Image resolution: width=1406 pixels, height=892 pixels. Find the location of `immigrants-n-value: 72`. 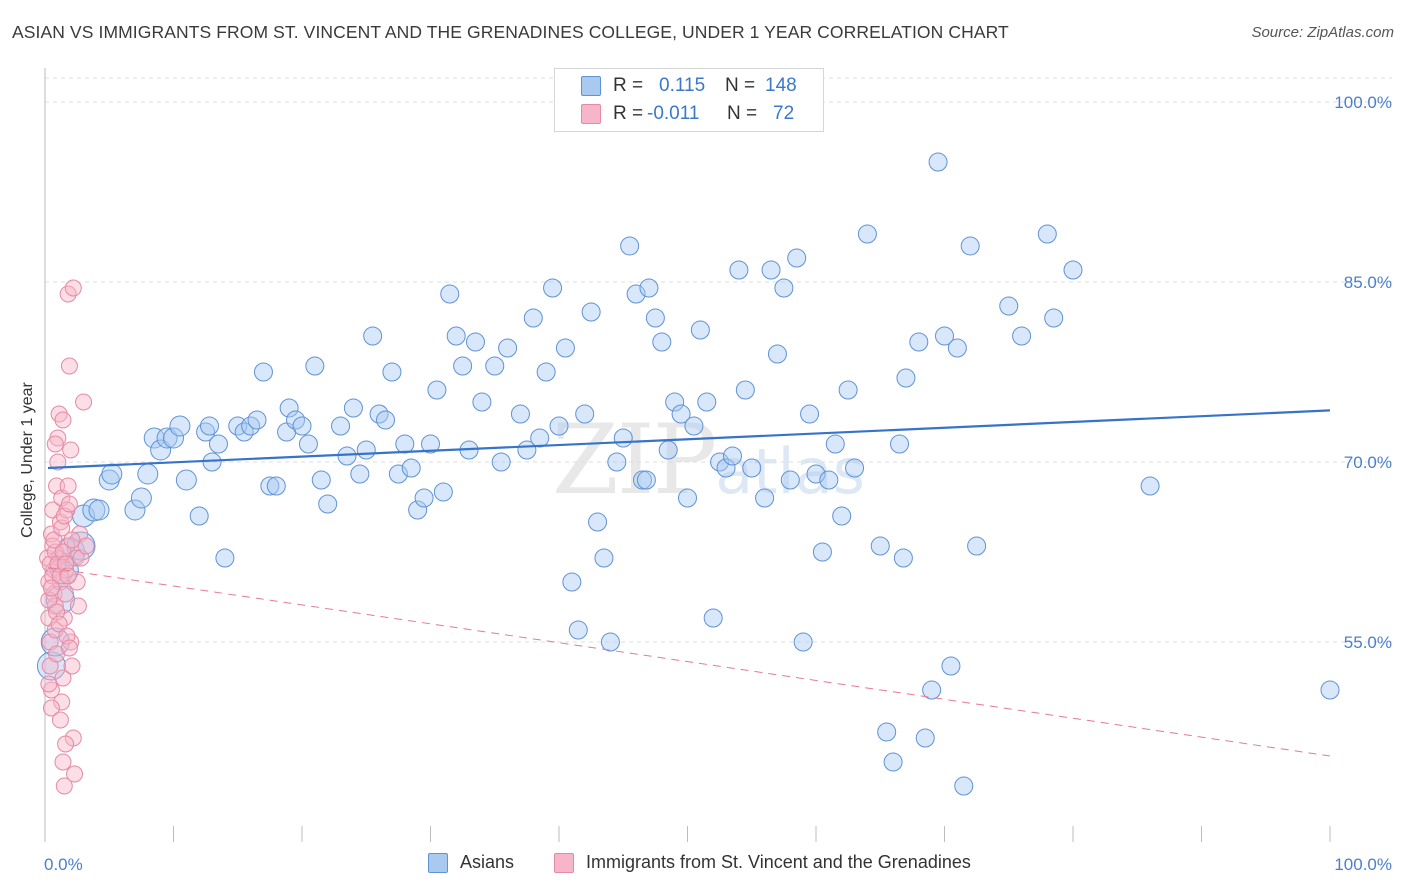

immigrants-n-value: 72 is located at coordinates (784, 113).